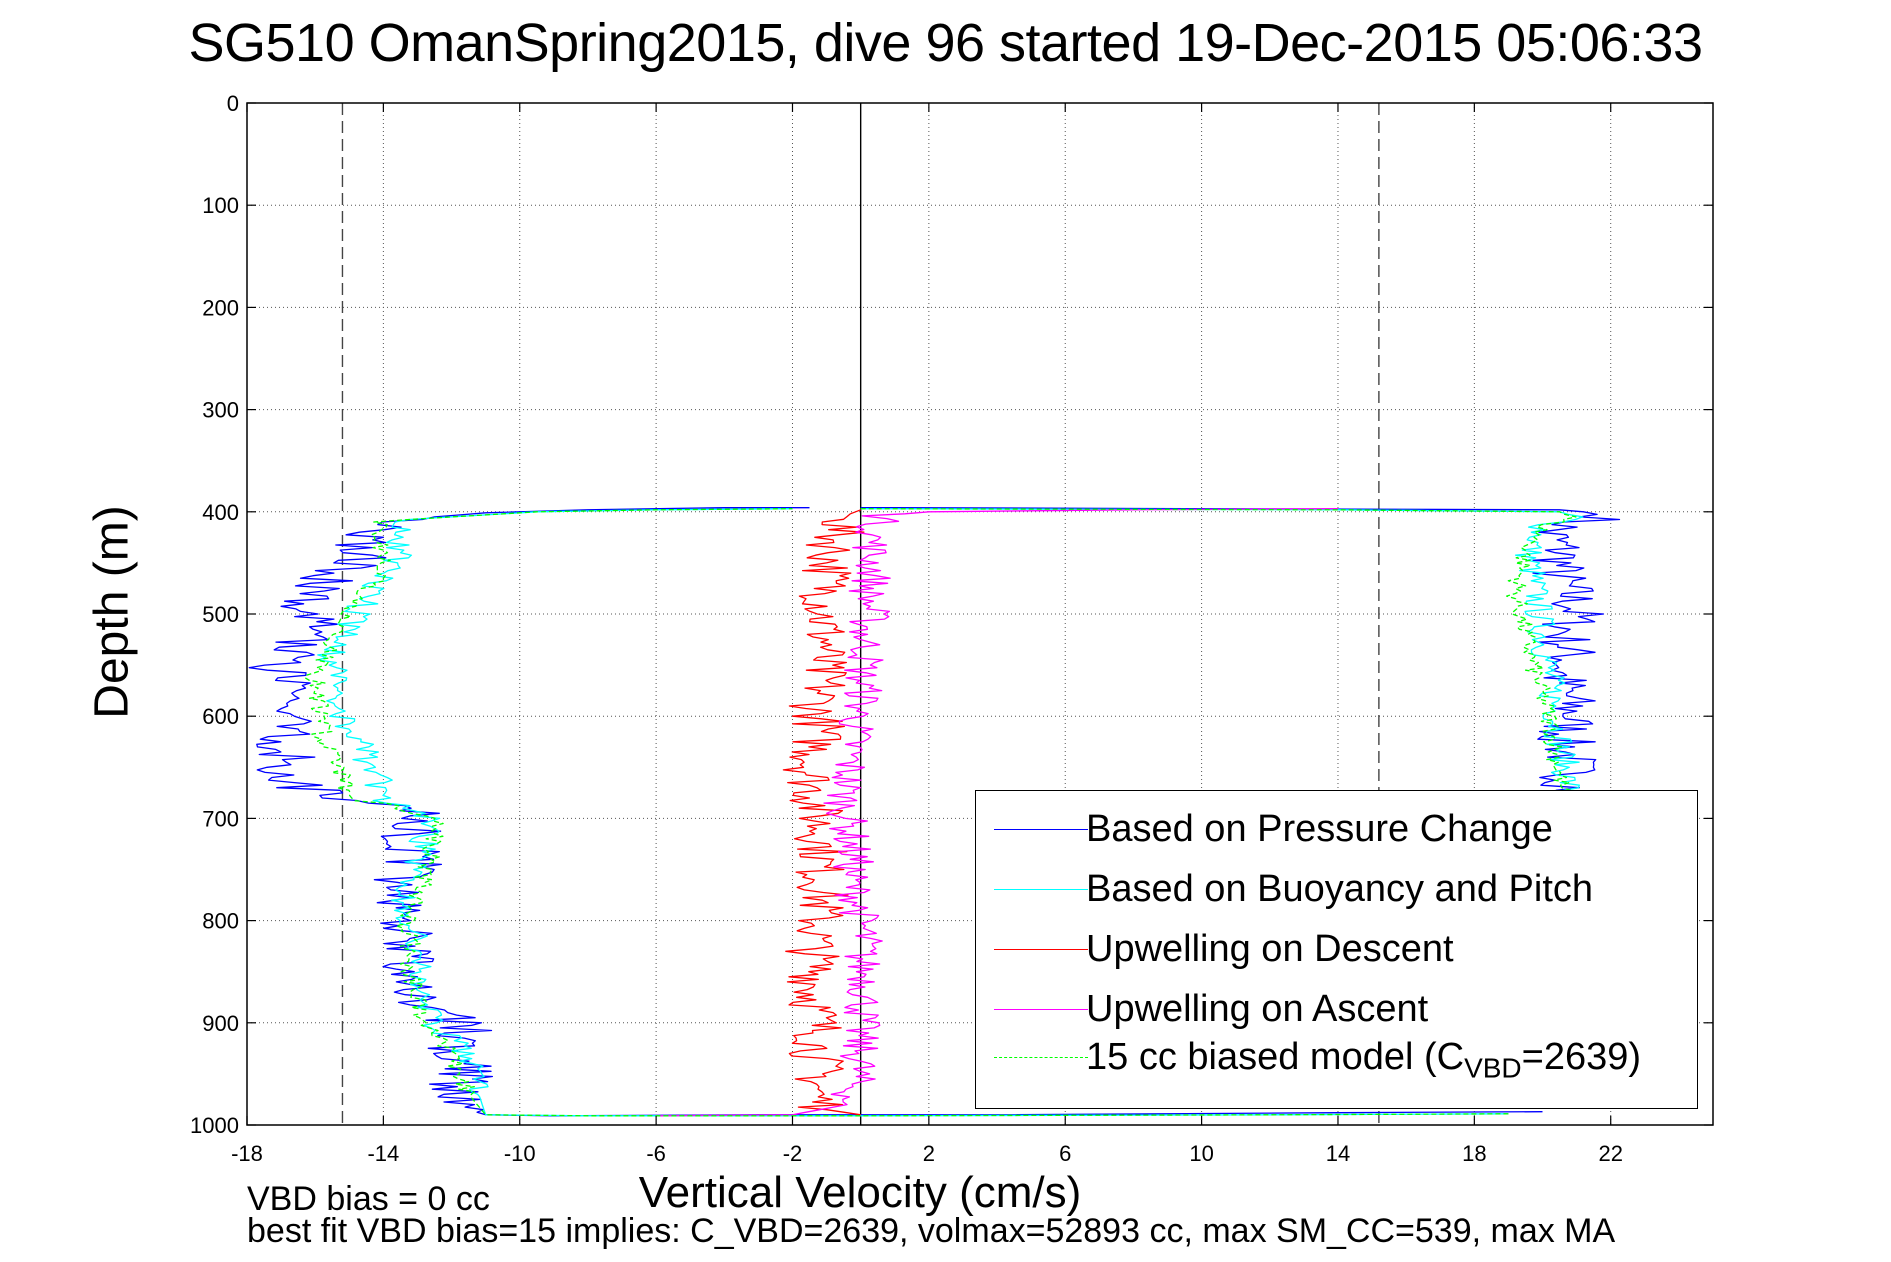 Image resolution: width=1891 pixels, height=1262 pixels. What do you see at coordinates (112, 612) in the screenshot?
I see `y-axis-label: Depth (m)` at bounding box center [112, 612].